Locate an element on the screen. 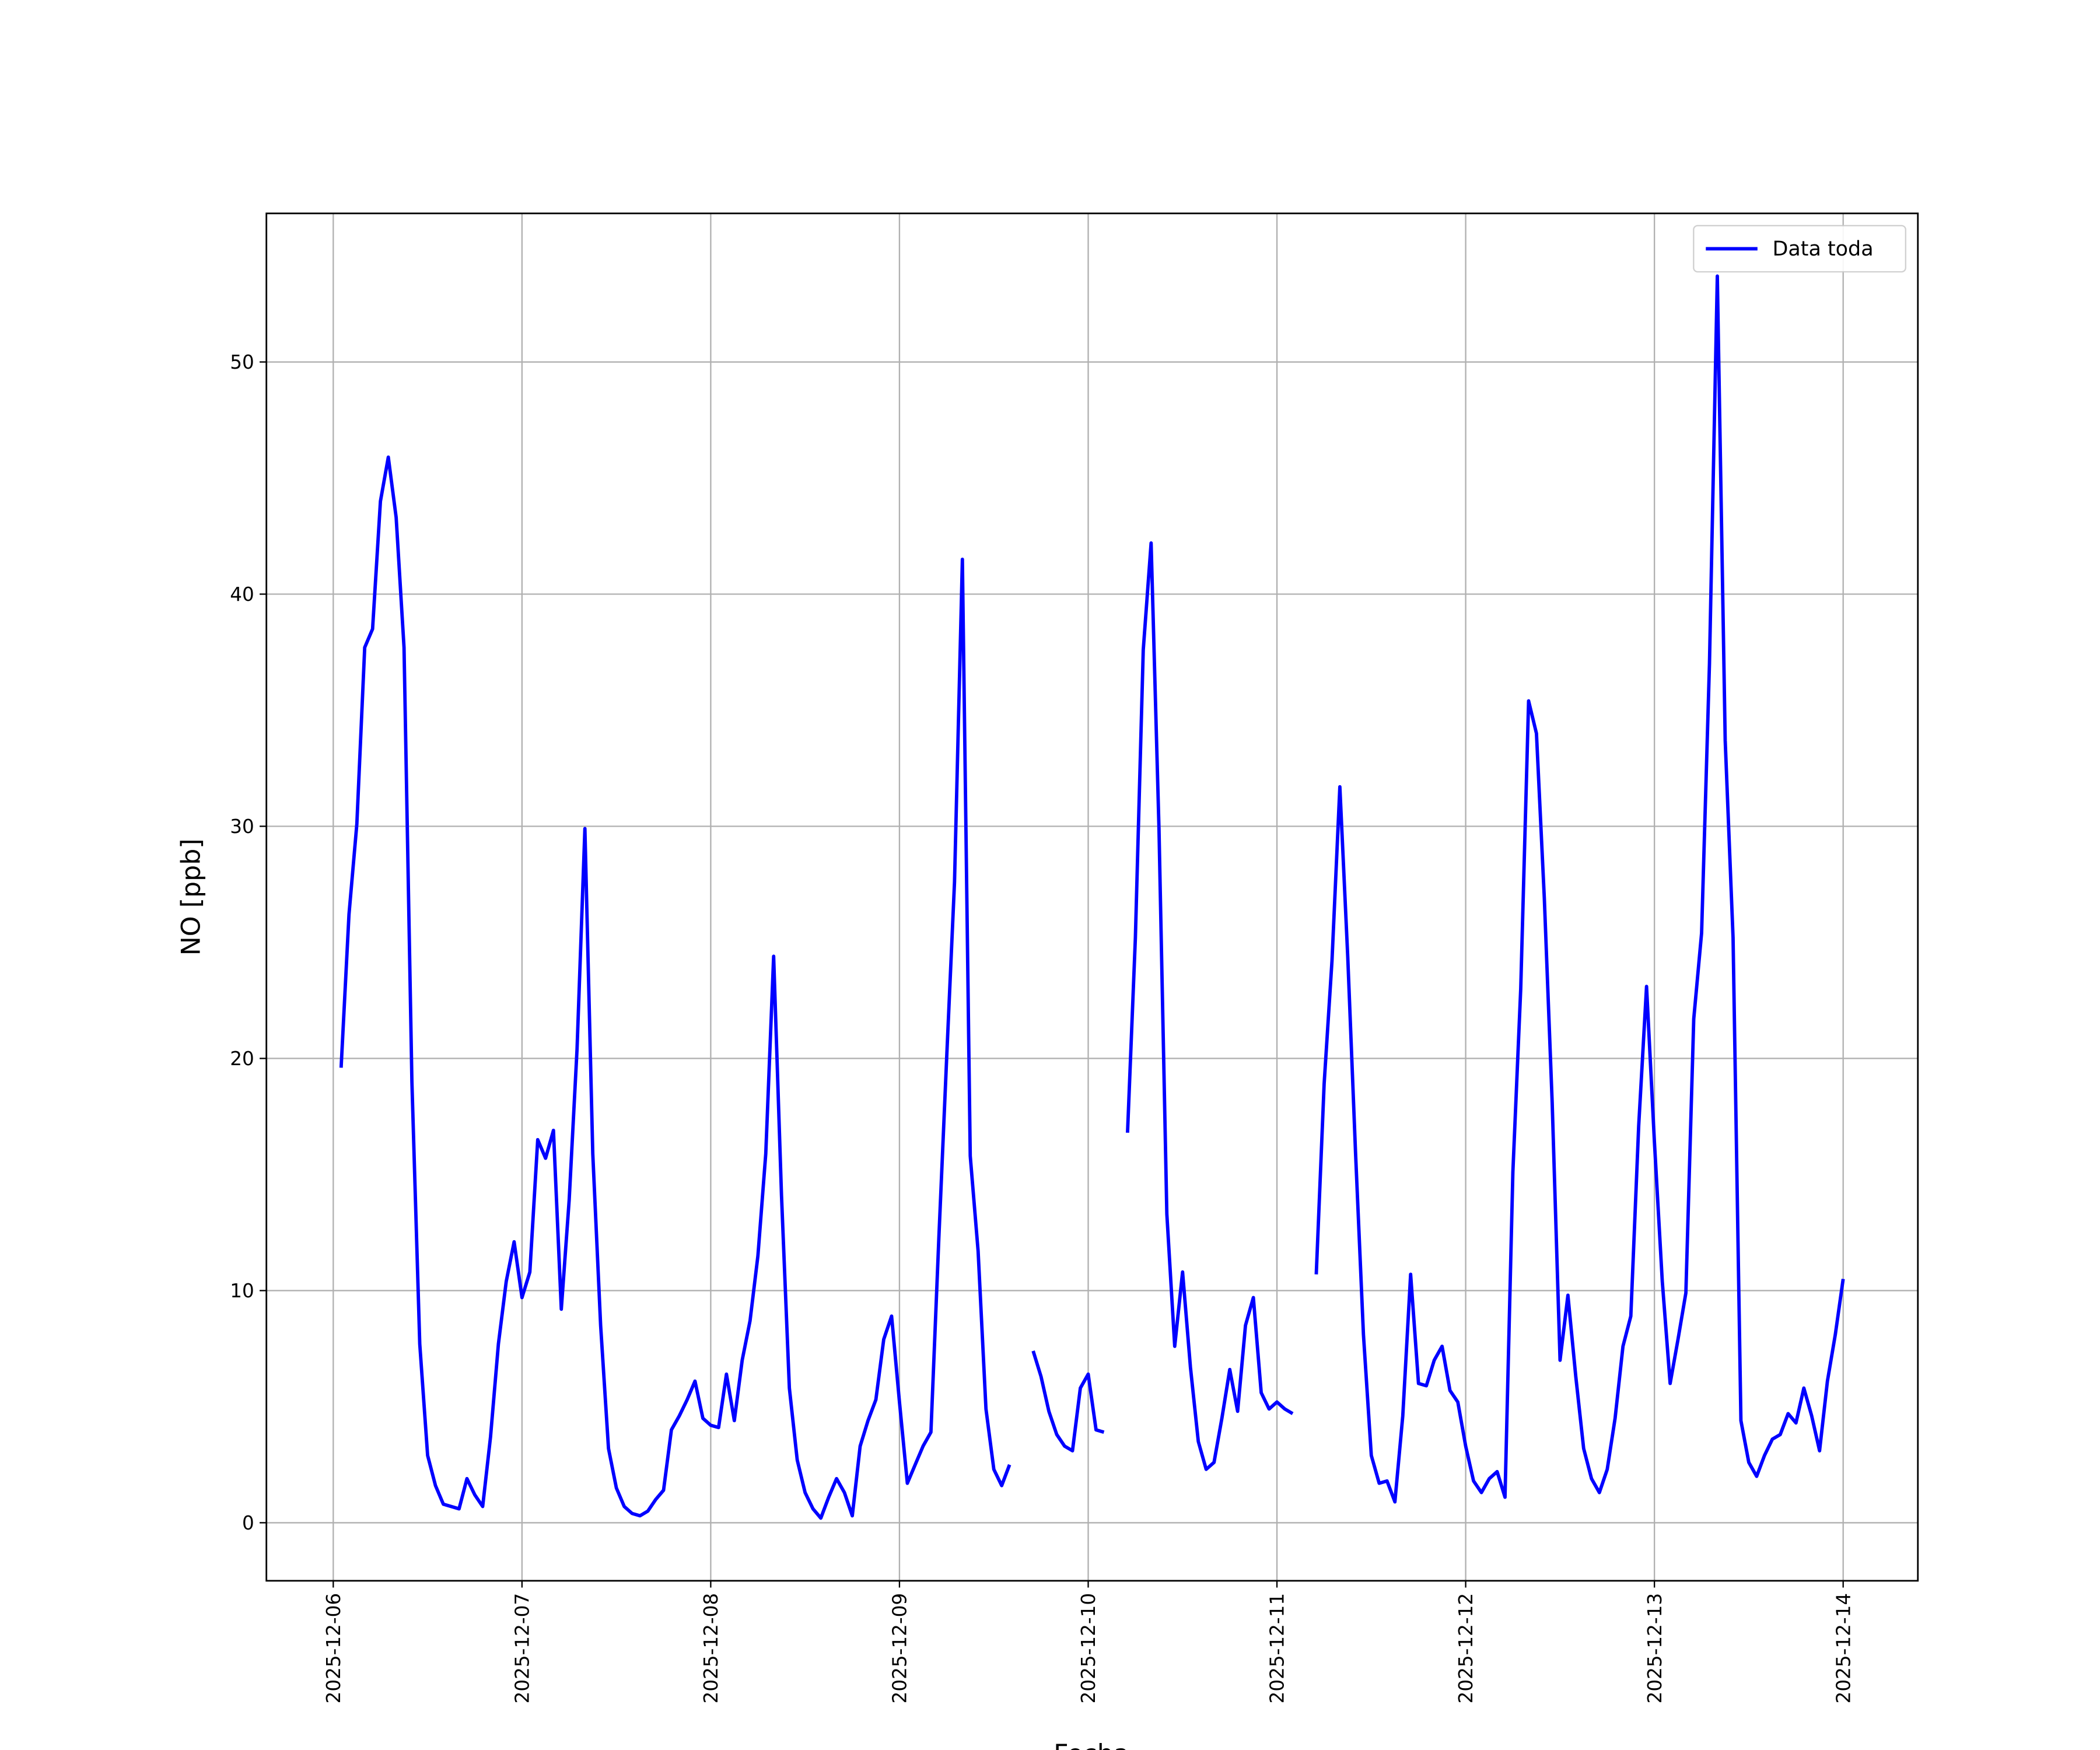 This screenshot has width=2100, height=1750. x-tick-label: 2025-12-13 is located at coordinates (1655, 1648).